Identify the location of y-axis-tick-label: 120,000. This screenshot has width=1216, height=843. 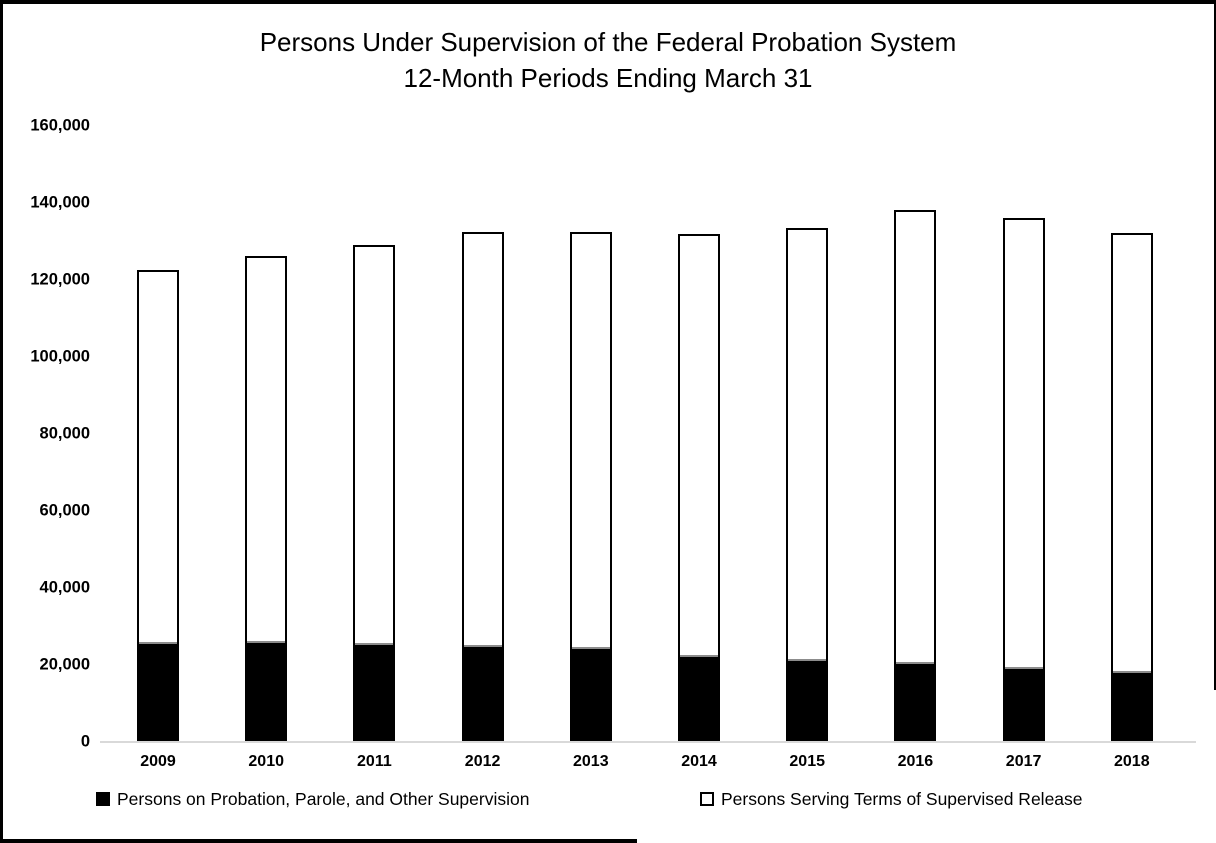
(60, 279).